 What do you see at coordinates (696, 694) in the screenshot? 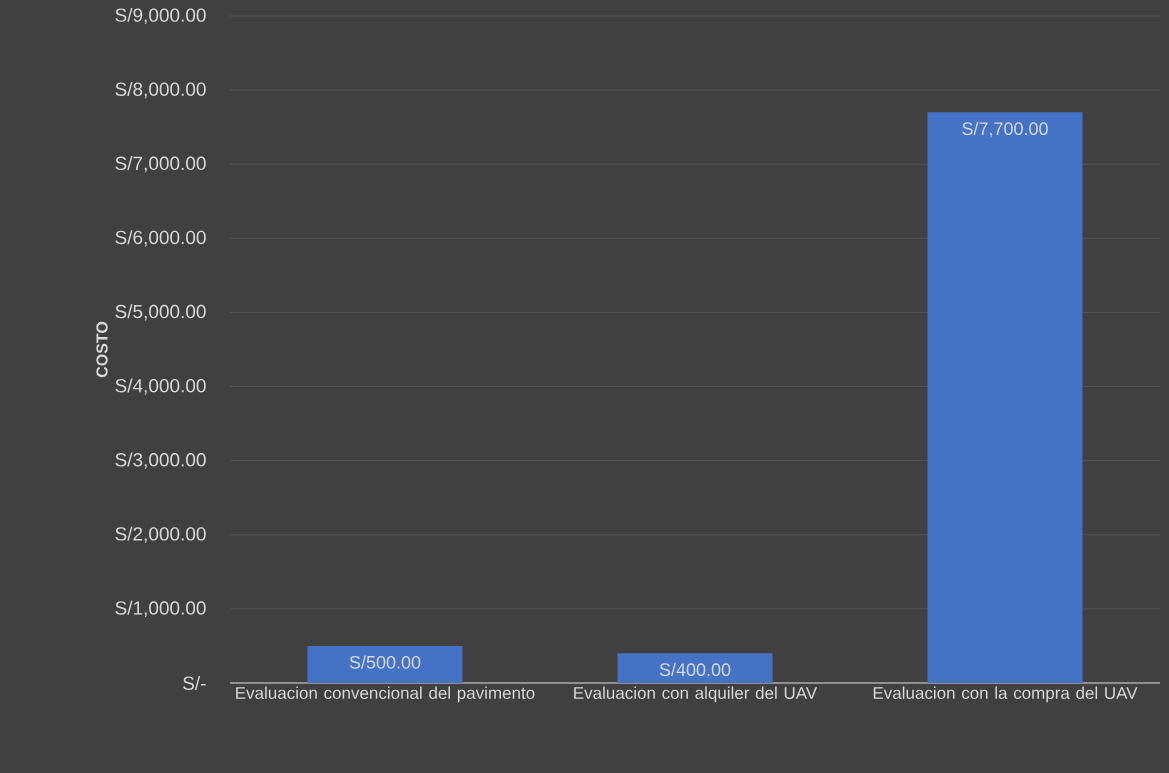
I see `x-tick-label: Evaluacion con alquiler del UAV` at bounding box center [696, 694].